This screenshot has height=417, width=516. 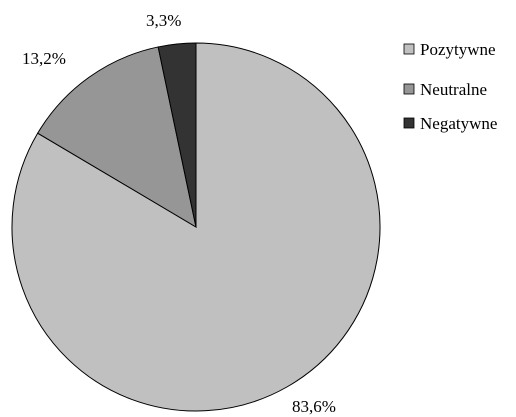 What do you see at coordinates (409, 89) in the screenshot?
I see `legend-swatch-neutralne` at bounding box center [409, 89].